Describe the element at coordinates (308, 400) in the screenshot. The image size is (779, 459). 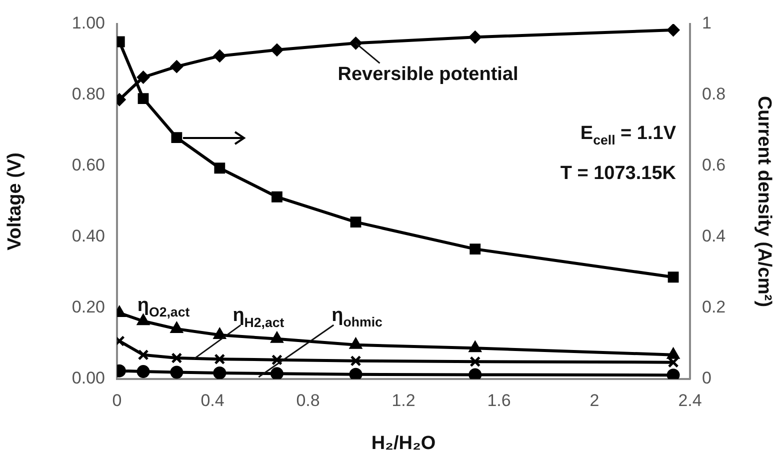
I see `x-tick-label: 0.8` at that location.